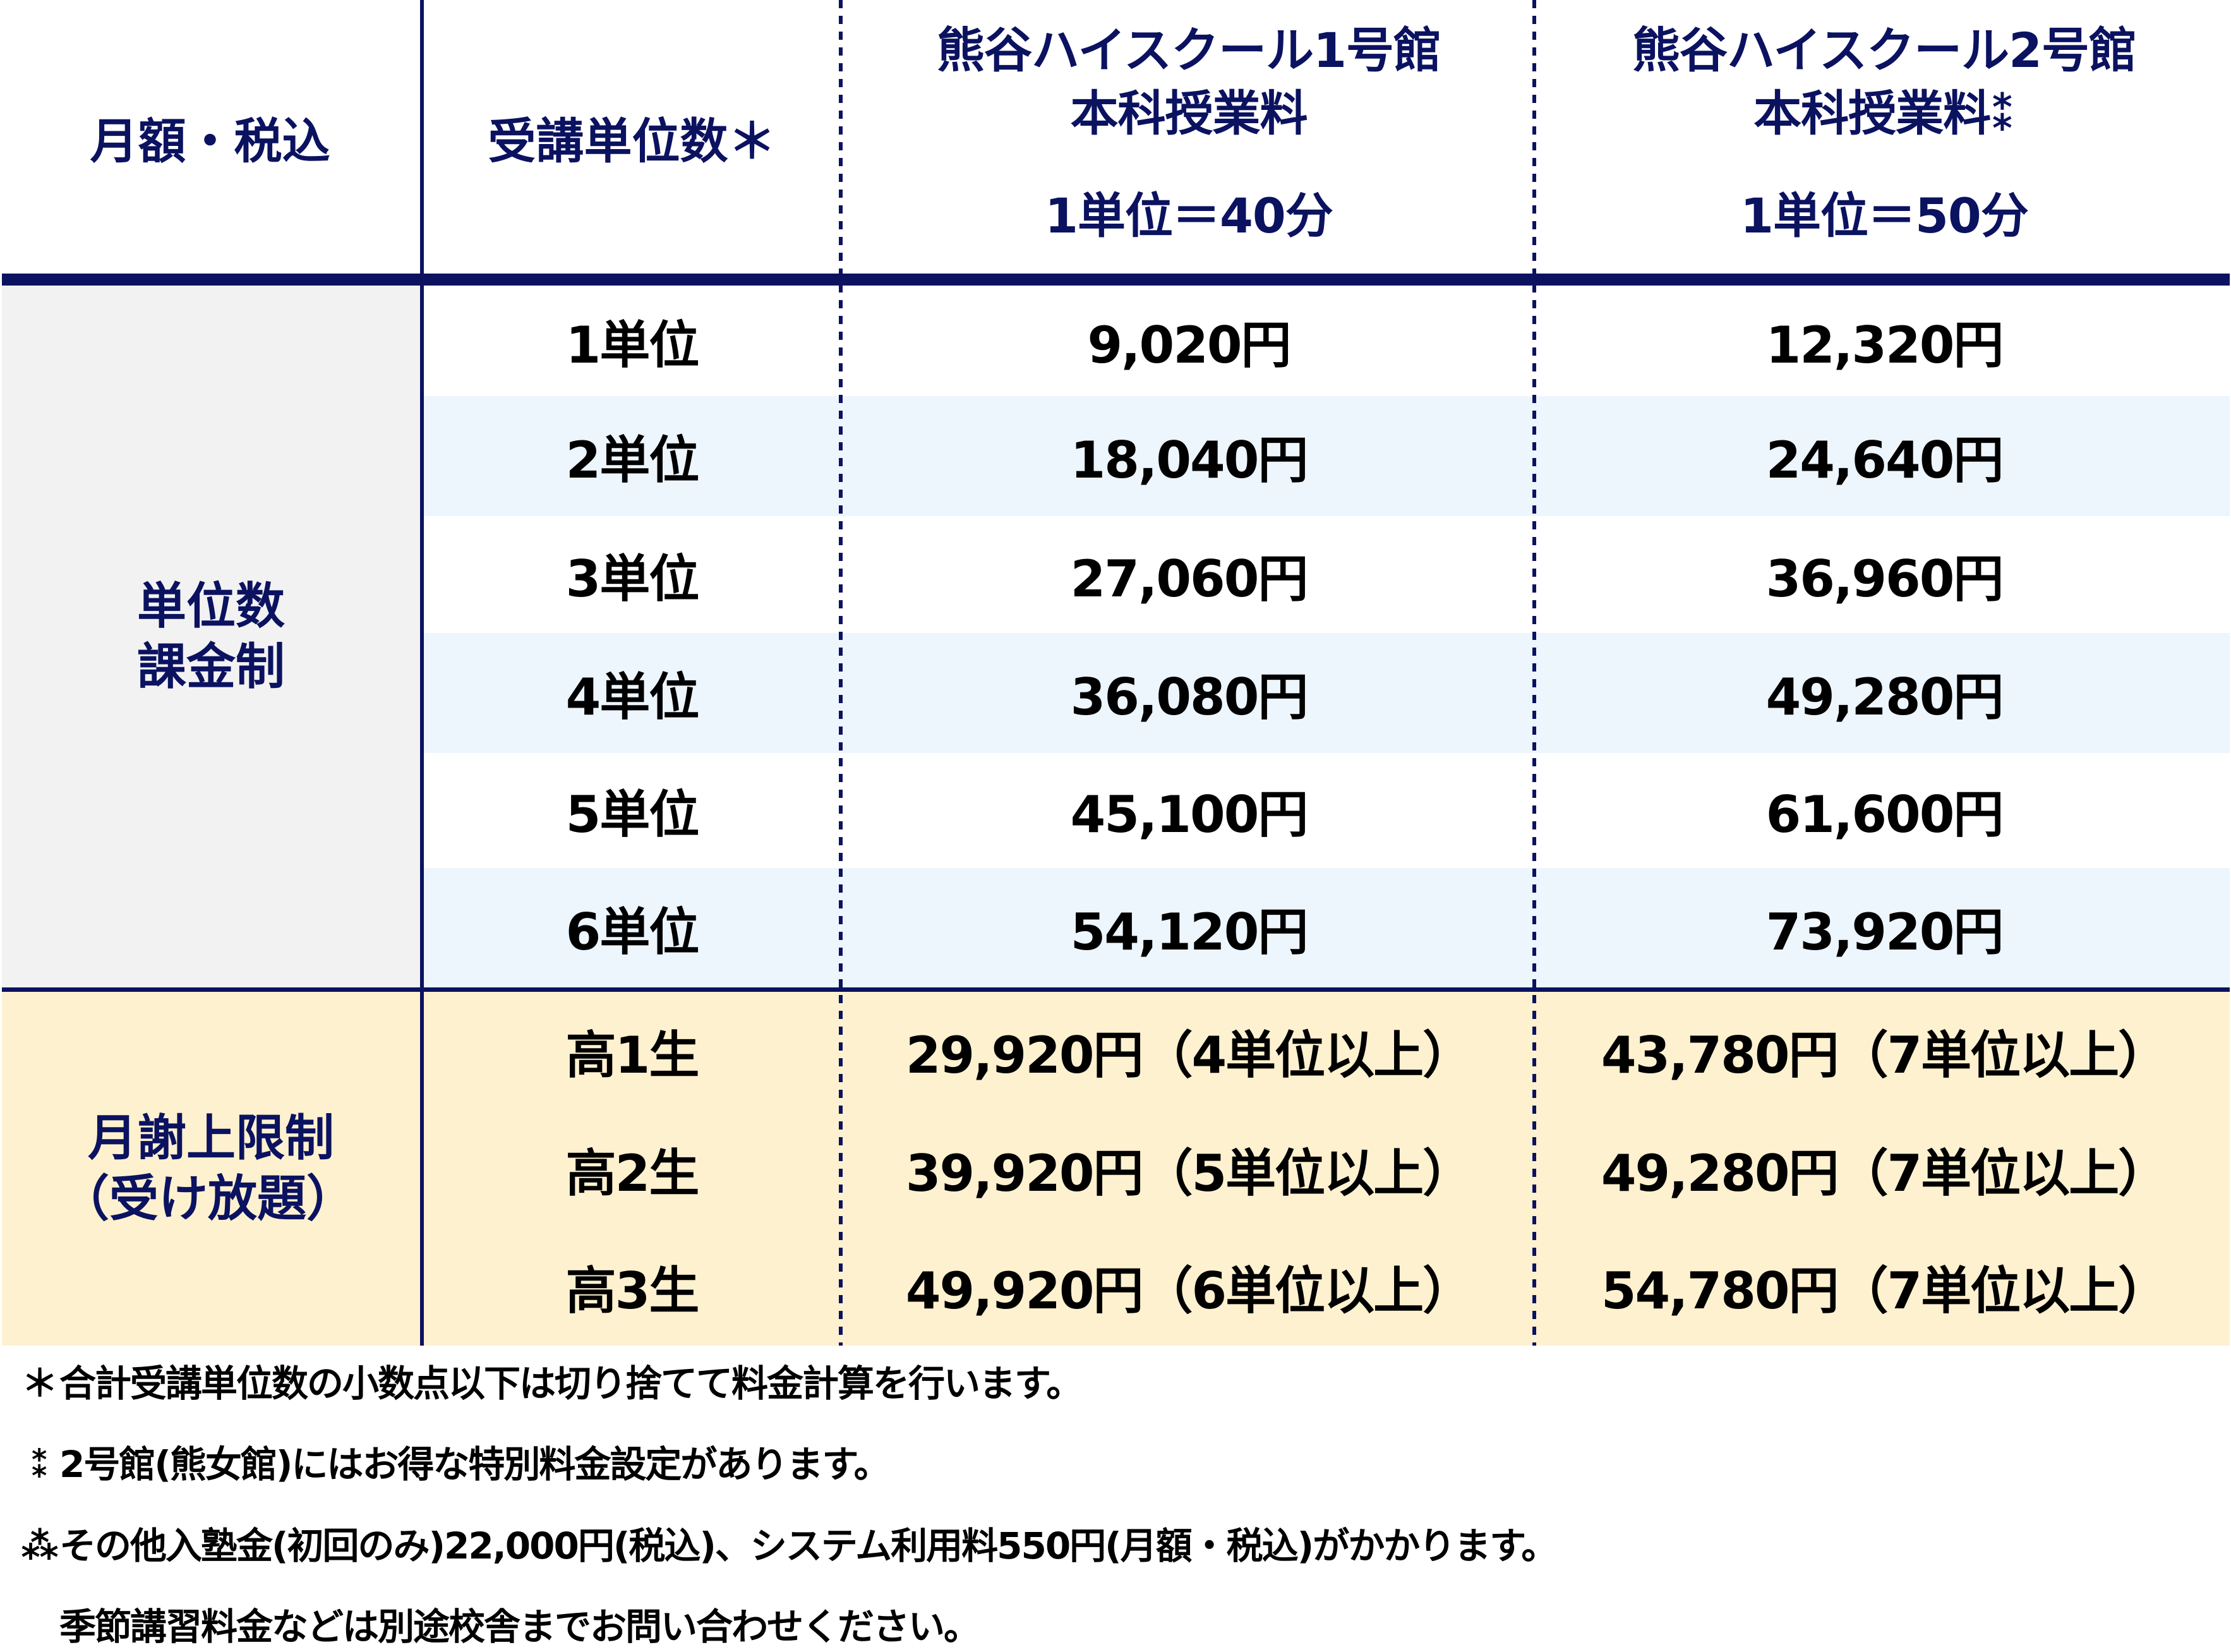 The width and height of the screenshot is (2231, 1652). Describe the element at coordinates (1884, 932) in the screenshot. I see `kan2-price-cell: 73,920円` at that location.